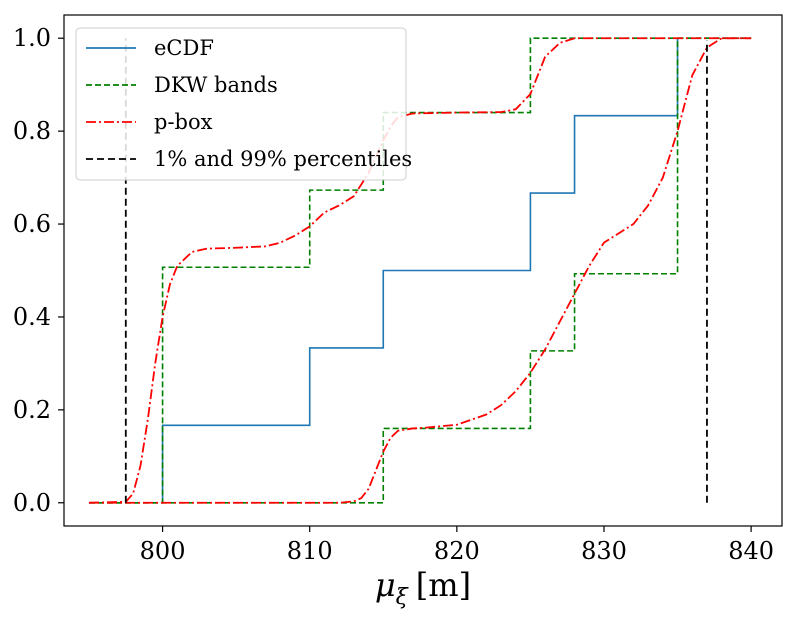  What do you see at coordinates (403, 597) in the screenshot?
I see `x-axis-subscript: ξ` at bounding box center [403, 597].